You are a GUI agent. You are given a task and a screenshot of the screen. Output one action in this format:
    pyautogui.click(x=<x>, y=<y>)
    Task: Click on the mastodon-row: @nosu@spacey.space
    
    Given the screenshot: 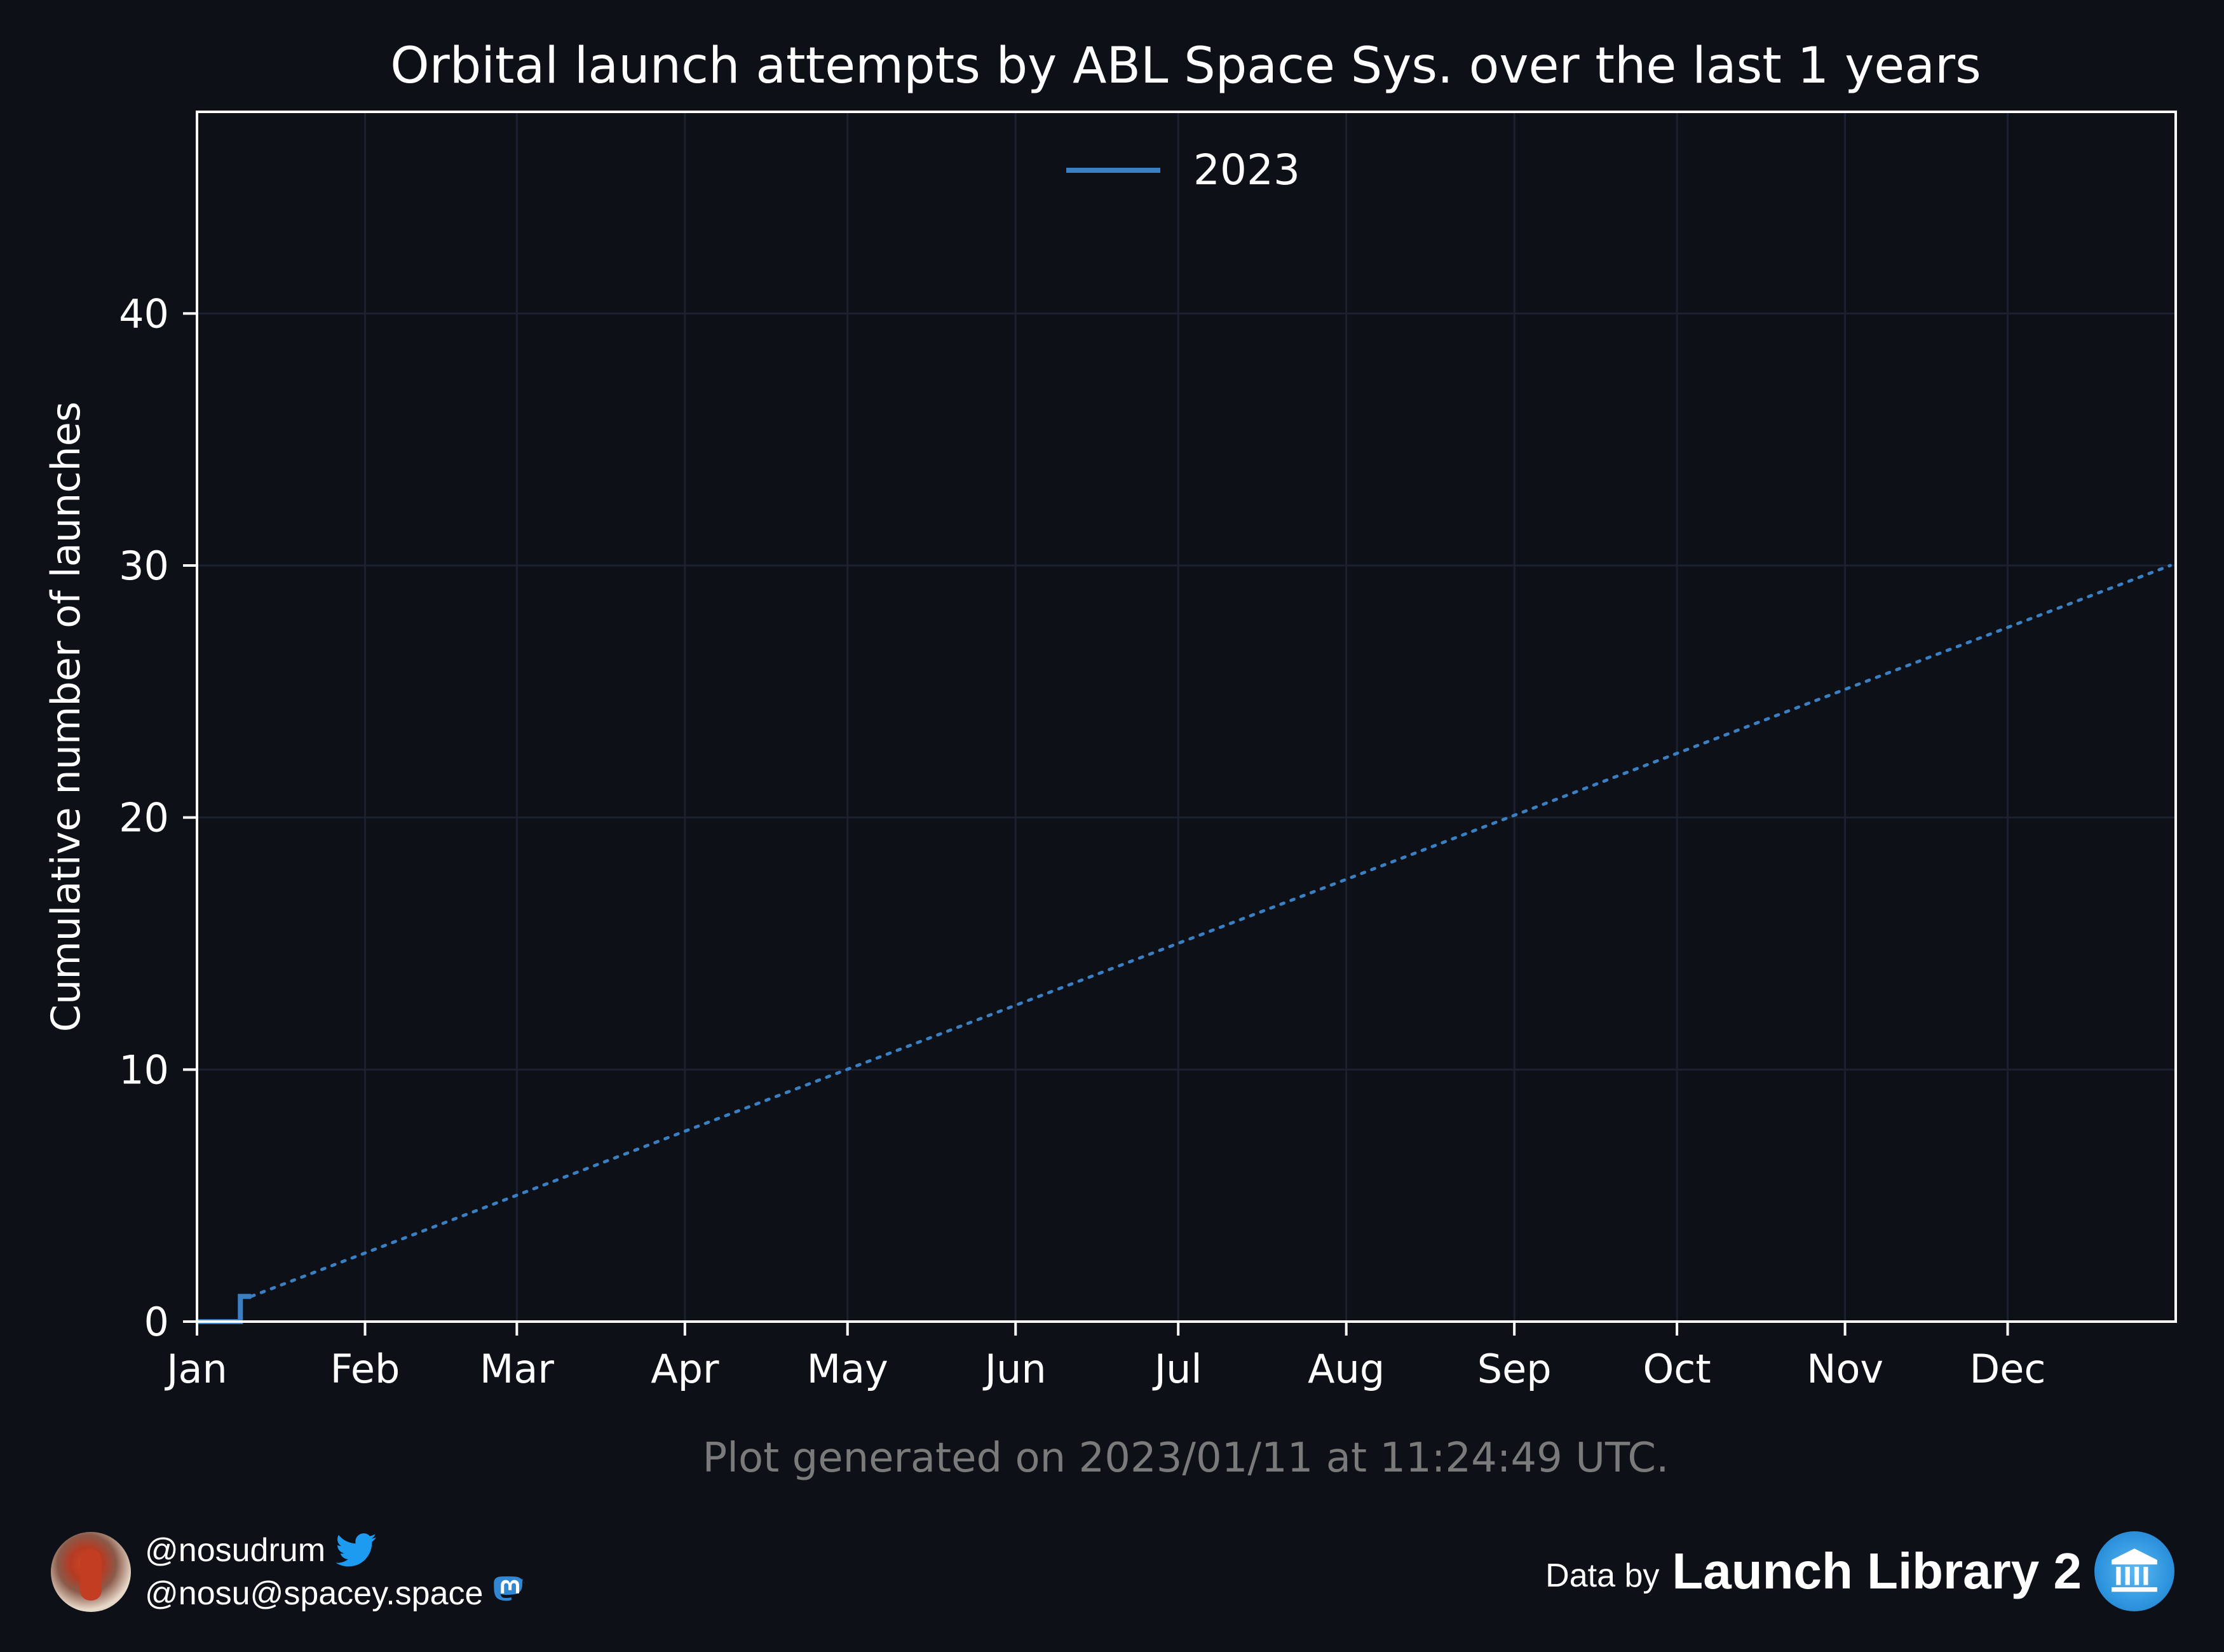 What is the action you would take?
    pyautogui.click(x=335, y=1594)
    